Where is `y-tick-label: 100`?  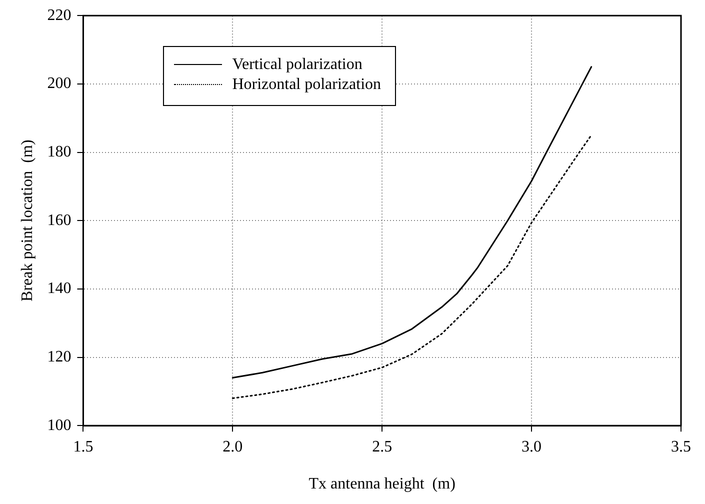
y-tick-label: 100 is located at coordinates (59, 425).